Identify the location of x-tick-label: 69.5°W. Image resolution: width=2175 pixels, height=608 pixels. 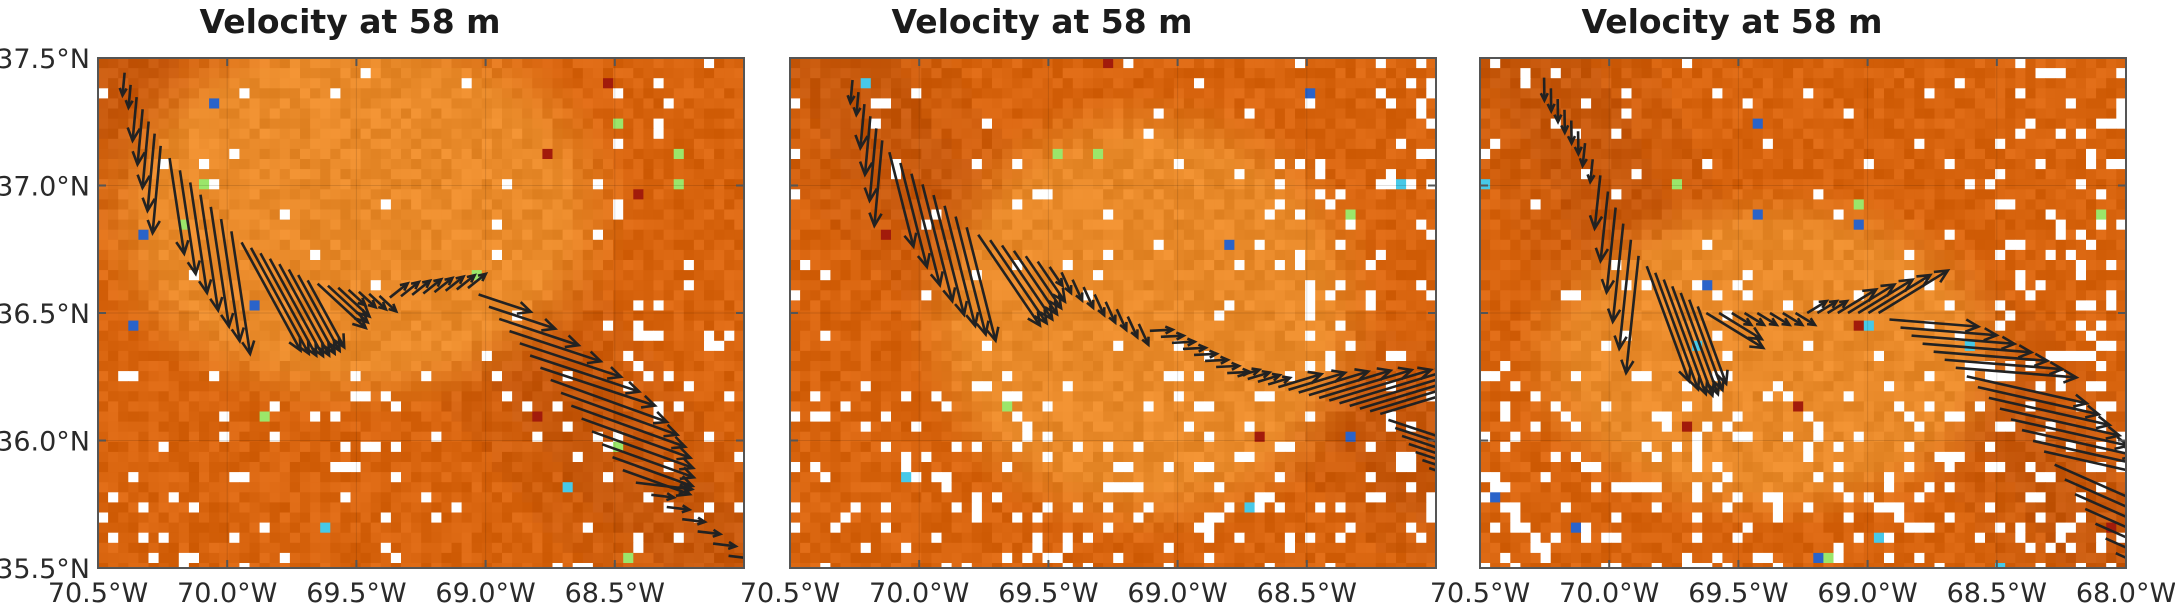
(1048, 593).